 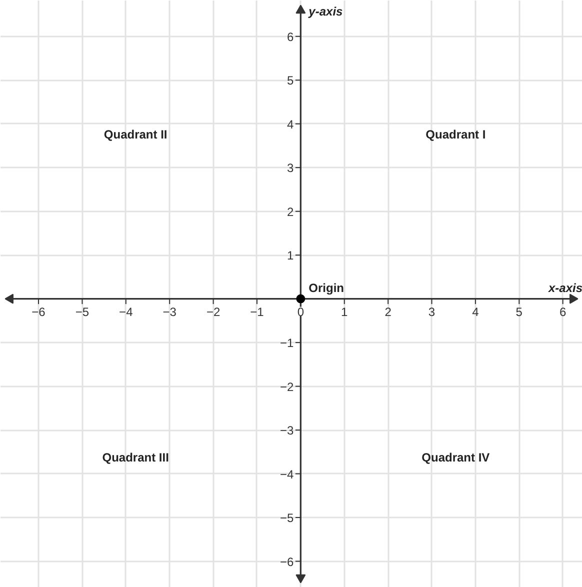 What do you see at coordinates (344, 311) in the screenshot?
I see `x-tick-label: 1` at bounding box center [344, 311].